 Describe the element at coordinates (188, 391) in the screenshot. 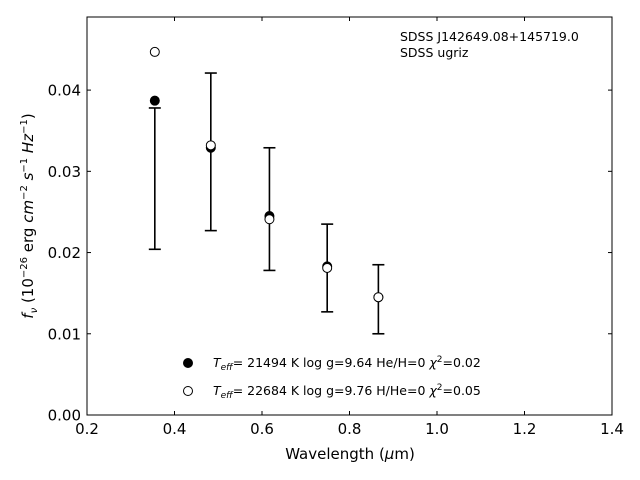

I see `legend-marker-open` at that location.